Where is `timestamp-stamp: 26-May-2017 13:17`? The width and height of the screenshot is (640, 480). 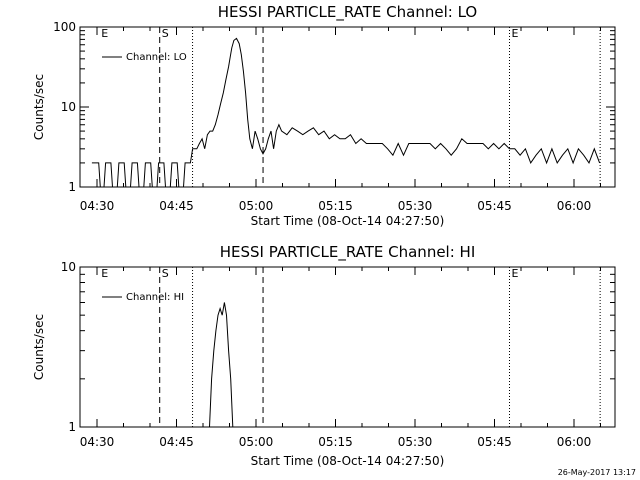 timestamp-stamp: 26-May-2017 13:17 is located at coordinates (597, 472).